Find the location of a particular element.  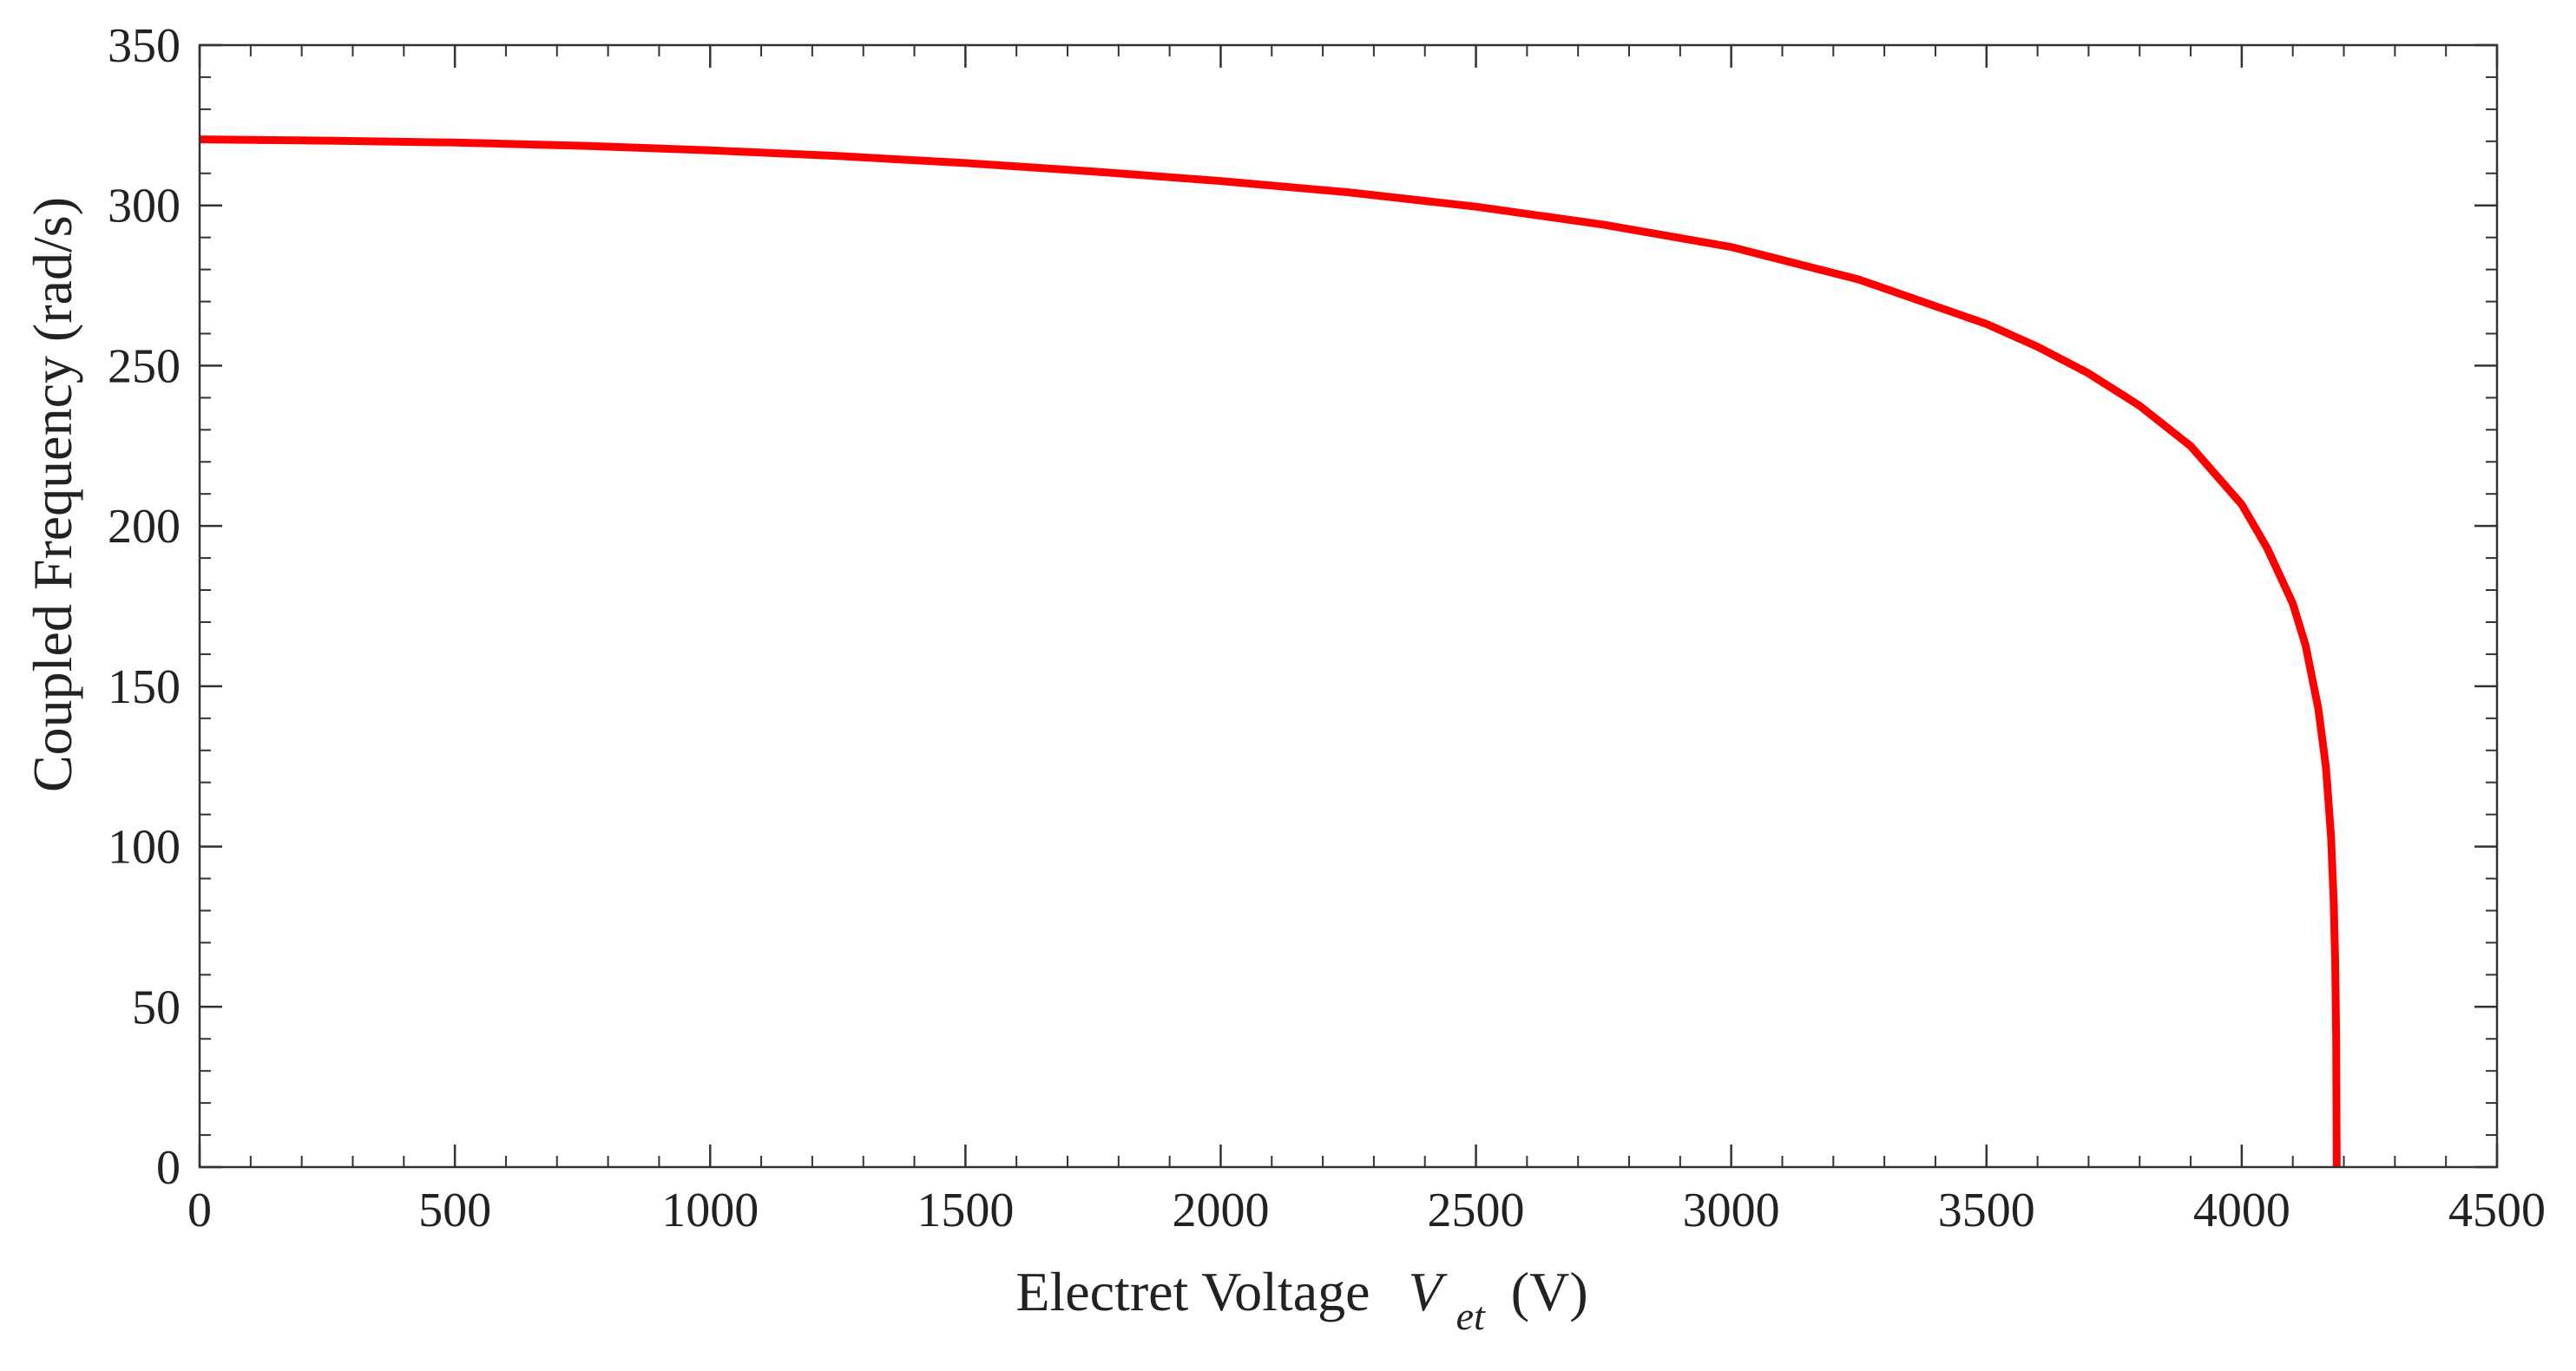

x-tick-labels: 0 500 1000 1500 2000 2500 3000 3500 4000 4500 is located at coordinates (1366, 1210).